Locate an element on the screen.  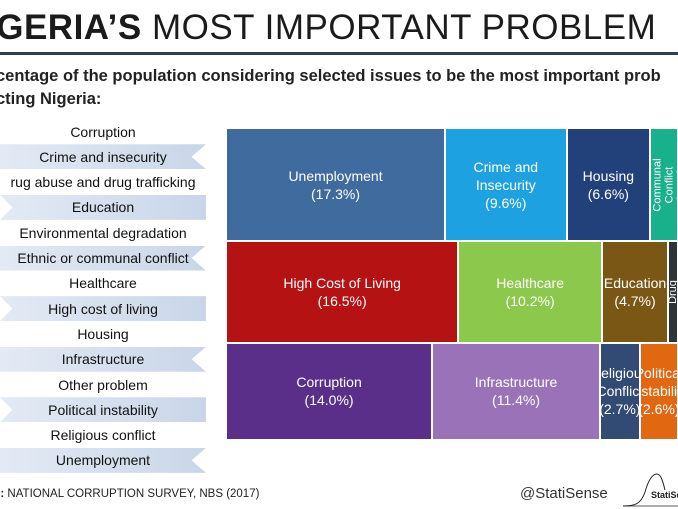
treemap-cell-label: Housing (6.6%) is located at coordinates (608, 184).